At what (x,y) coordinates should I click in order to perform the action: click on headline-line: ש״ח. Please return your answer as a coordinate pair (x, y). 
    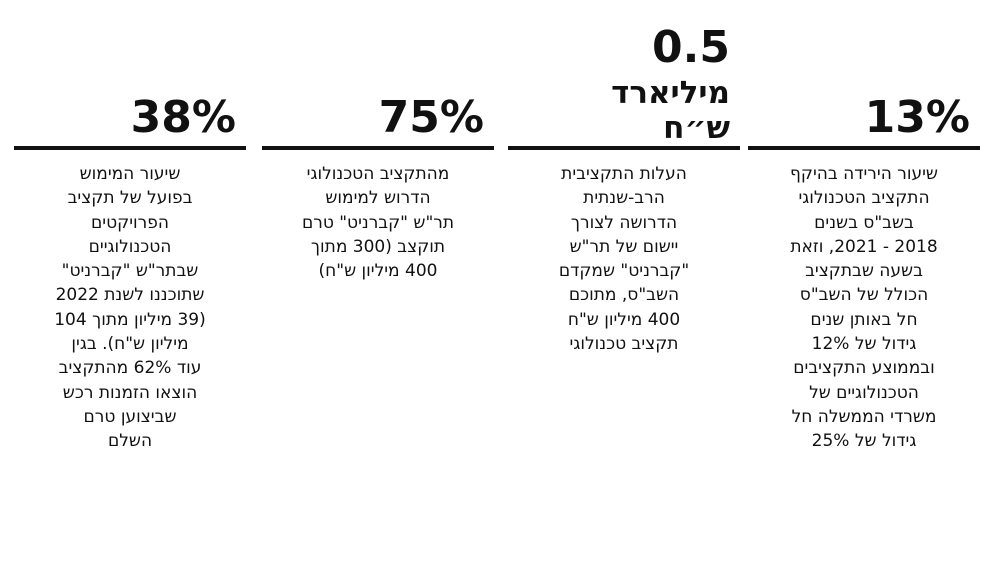
    Looking at the image, I should click on (696, 128).